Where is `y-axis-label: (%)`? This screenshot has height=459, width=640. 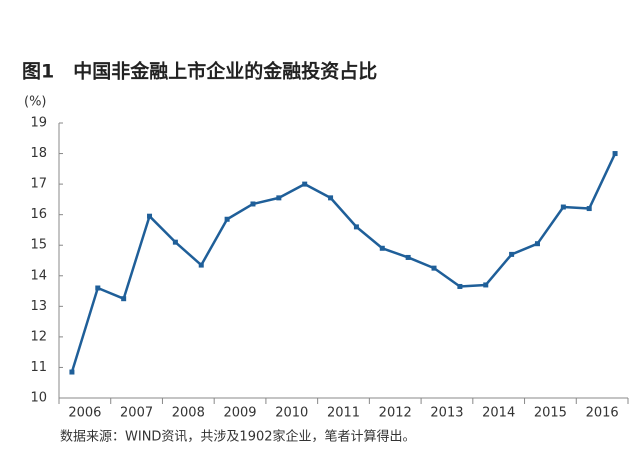 y-axis-label: (%) is located at coordinates (35, 102).